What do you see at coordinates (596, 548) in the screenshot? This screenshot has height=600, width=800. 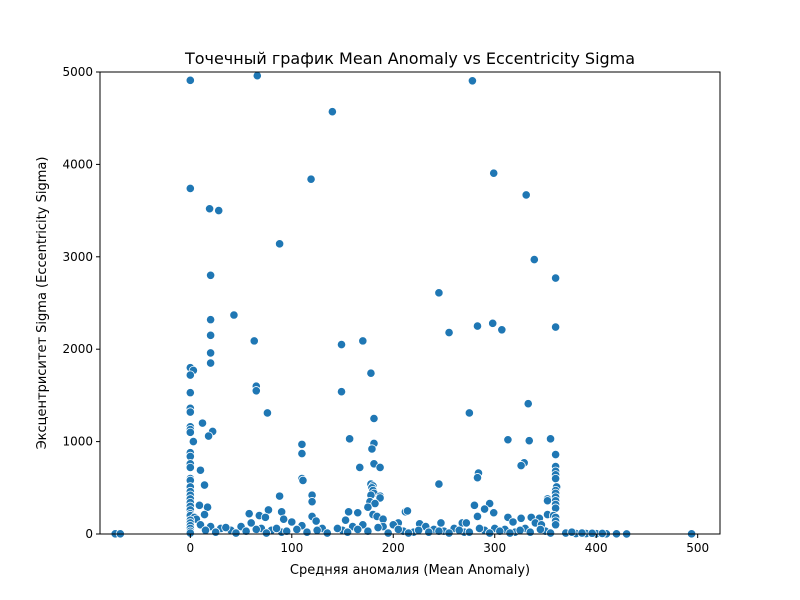 I see `x-tick-label: 400` at bounding box center [596, 548].